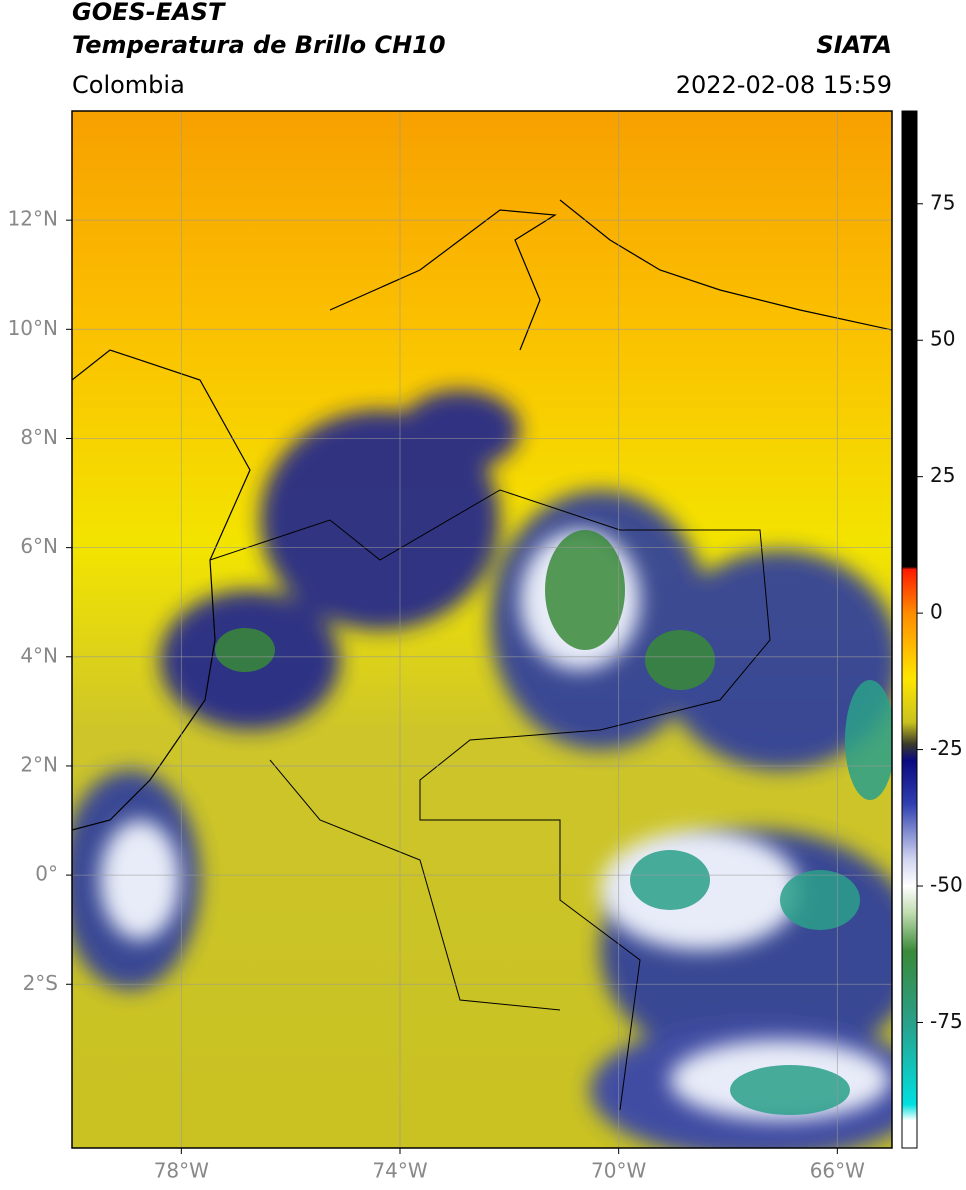  I want to click on x-tick-label: 66°W, so click(837, 1171).